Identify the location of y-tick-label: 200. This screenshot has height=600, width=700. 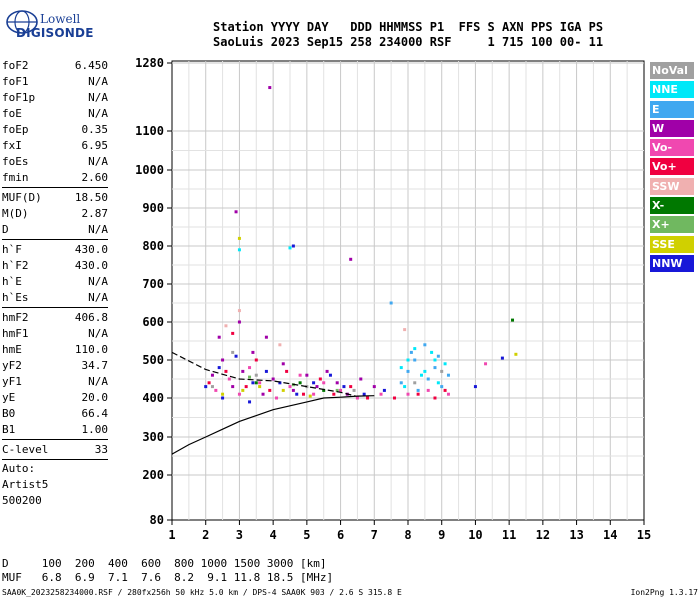
(153, 475).